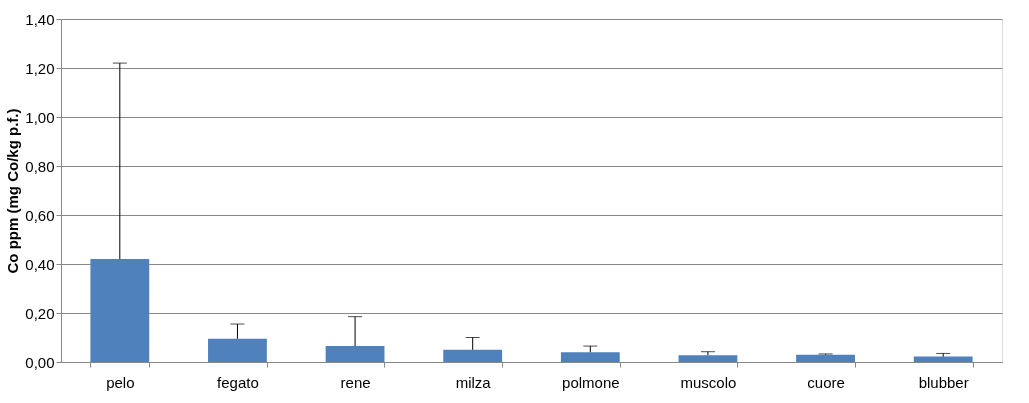  What do you see at coordinates (826, 382) in the screenshot?
I see `x-tick-label: cuore` at bounding box center [826, 382].